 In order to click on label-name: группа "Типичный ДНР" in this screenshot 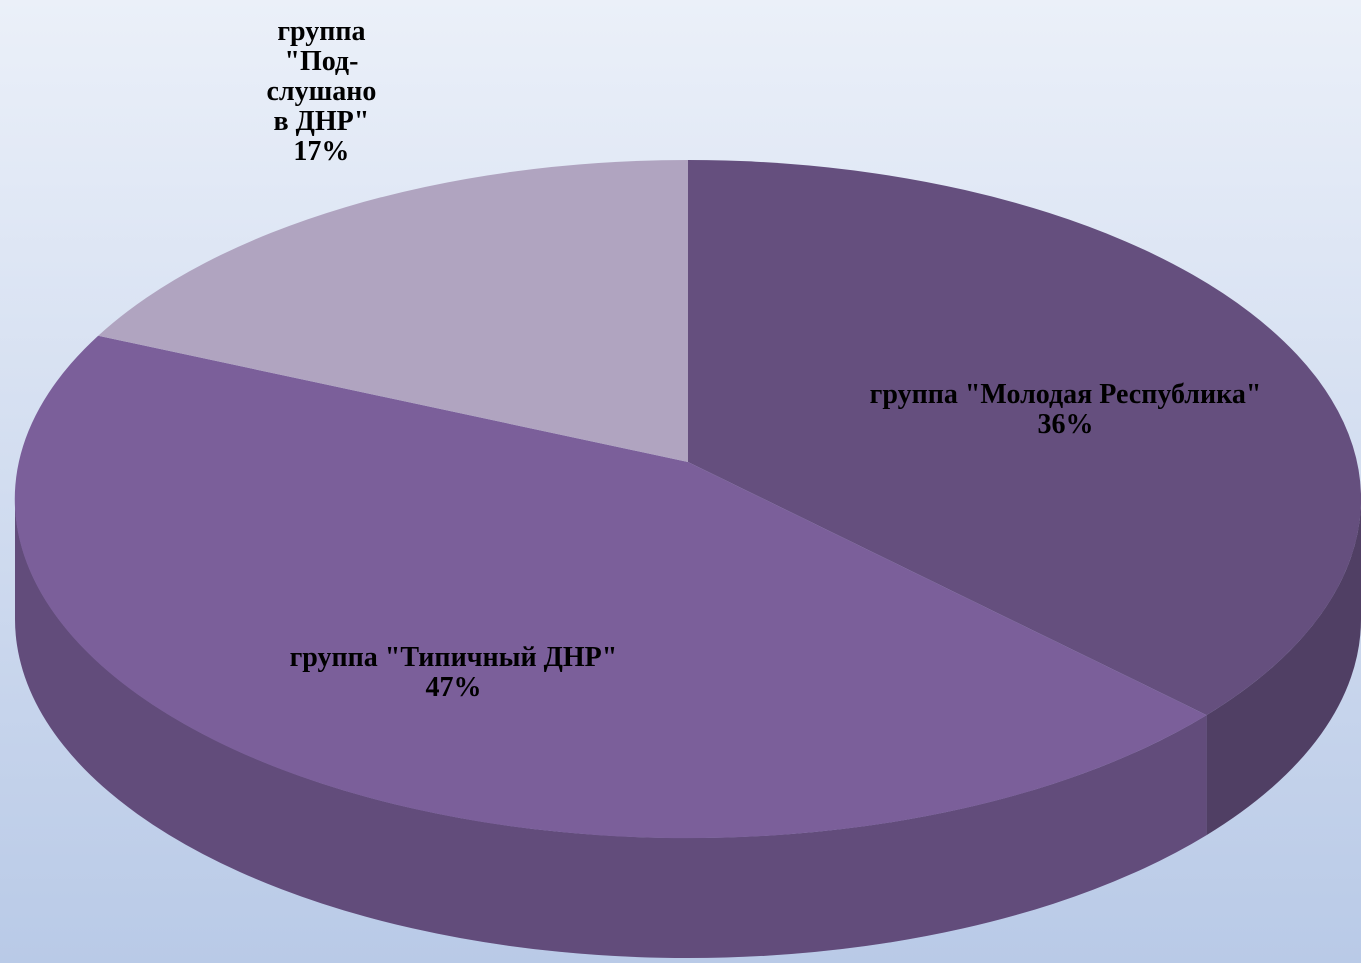, I will do `click(453, 657)`.